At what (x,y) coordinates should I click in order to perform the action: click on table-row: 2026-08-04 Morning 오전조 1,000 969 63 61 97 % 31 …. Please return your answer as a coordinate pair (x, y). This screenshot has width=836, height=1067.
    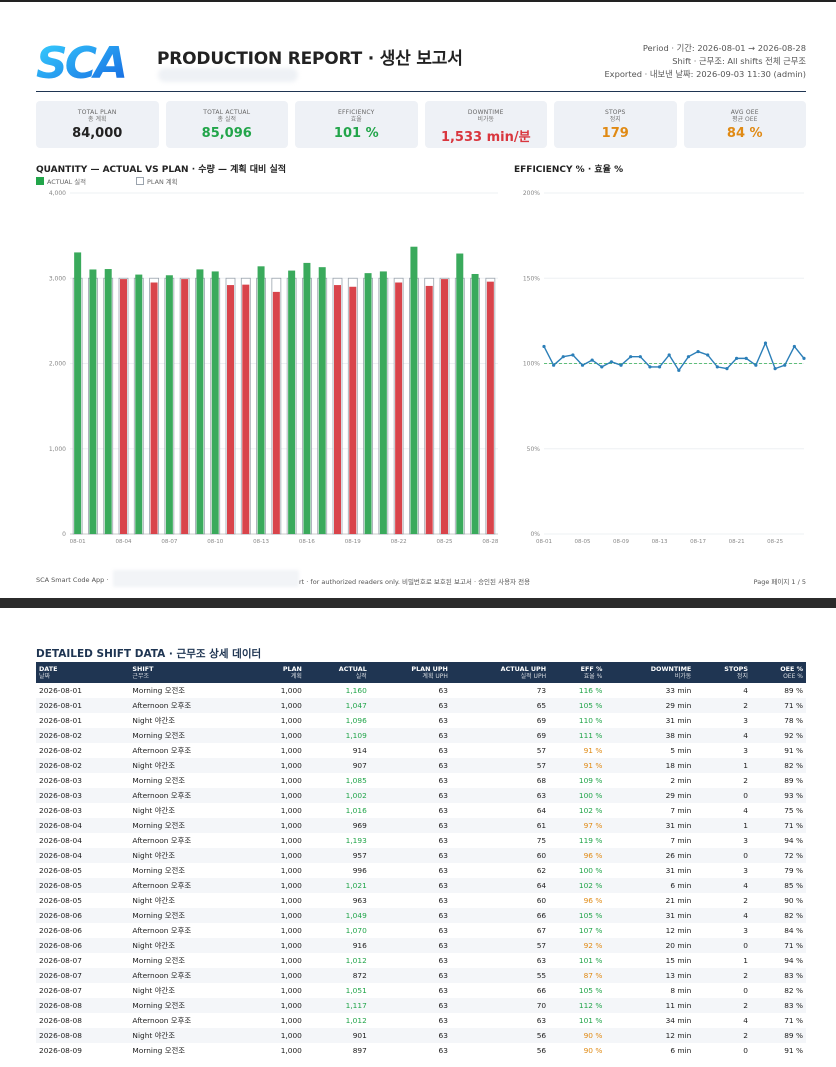
    Looking at the image, I should click on (421, 825).